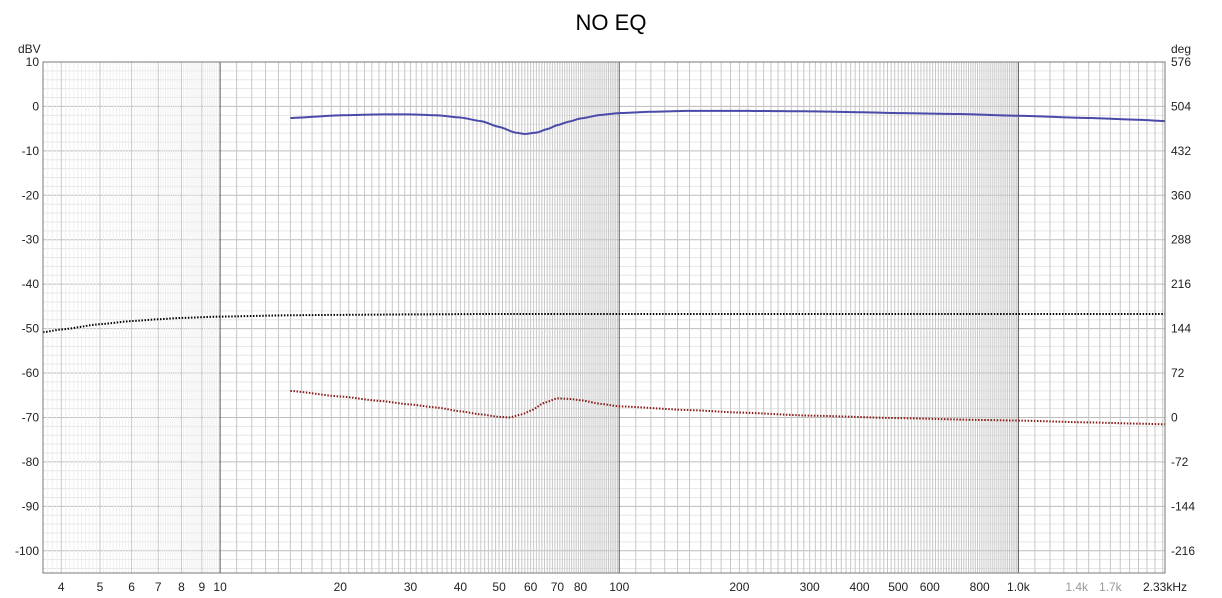  I want to click on x-tick-label: 60, so click(531, 587).